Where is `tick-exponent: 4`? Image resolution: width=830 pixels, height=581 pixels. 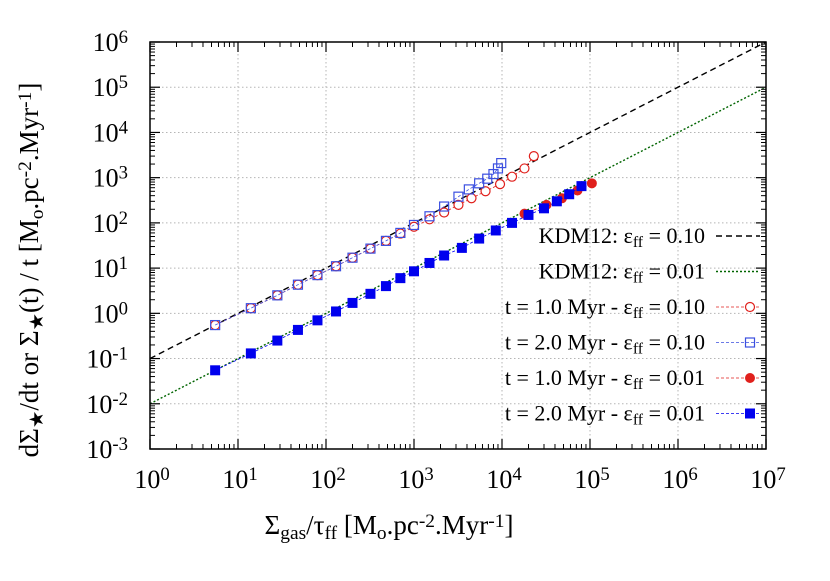
tick-exponent: 4 is located at coordinates (124, 127).